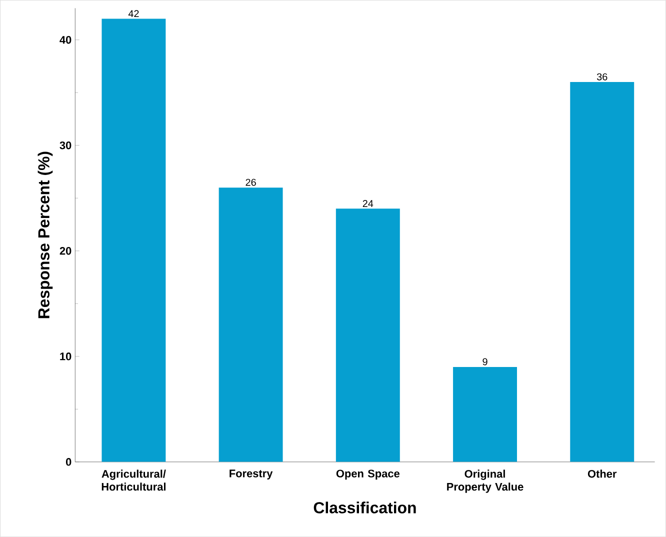 The height and width of the screenshot is (537, 666). Describe the element at coordinates (66, 250) in the screenshot. I see `y-tick-label: 20` at that location.